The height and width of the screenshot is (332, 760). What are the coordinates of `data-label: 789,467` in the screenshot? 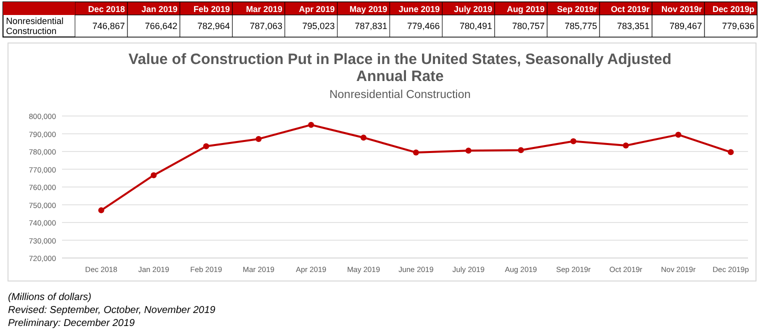 It's located at (685, 26).